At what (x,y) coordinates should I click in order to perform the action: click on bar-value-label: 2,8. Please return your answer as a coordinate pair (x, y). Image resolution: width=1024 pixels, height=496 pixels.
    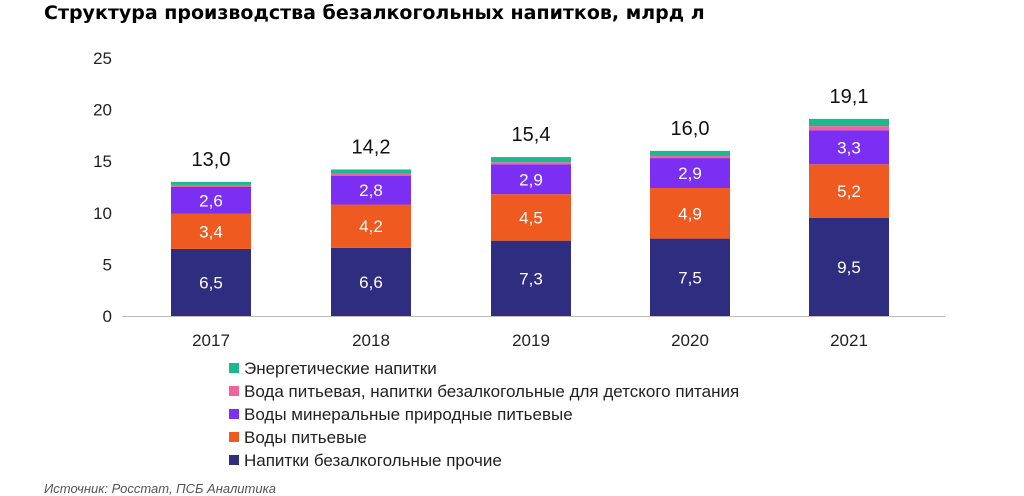
    Looking at the image, I should click on (371, 190).